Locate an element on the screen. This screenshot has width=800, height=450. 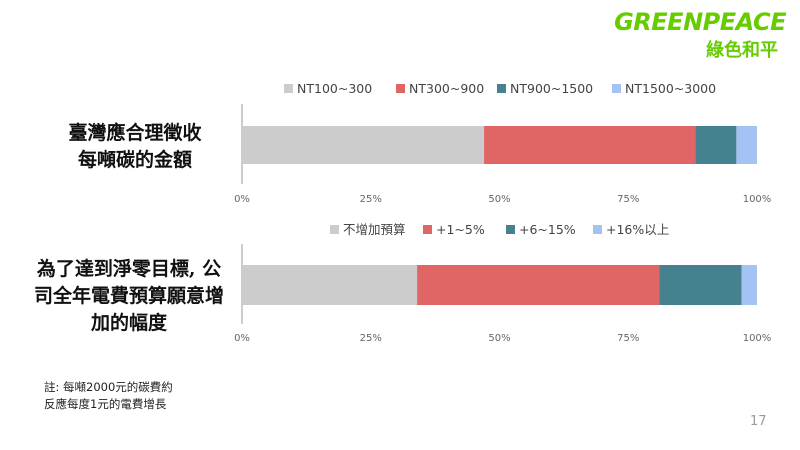
logo-wordmark: GREENPEACE is located at coordinates (700, 22).